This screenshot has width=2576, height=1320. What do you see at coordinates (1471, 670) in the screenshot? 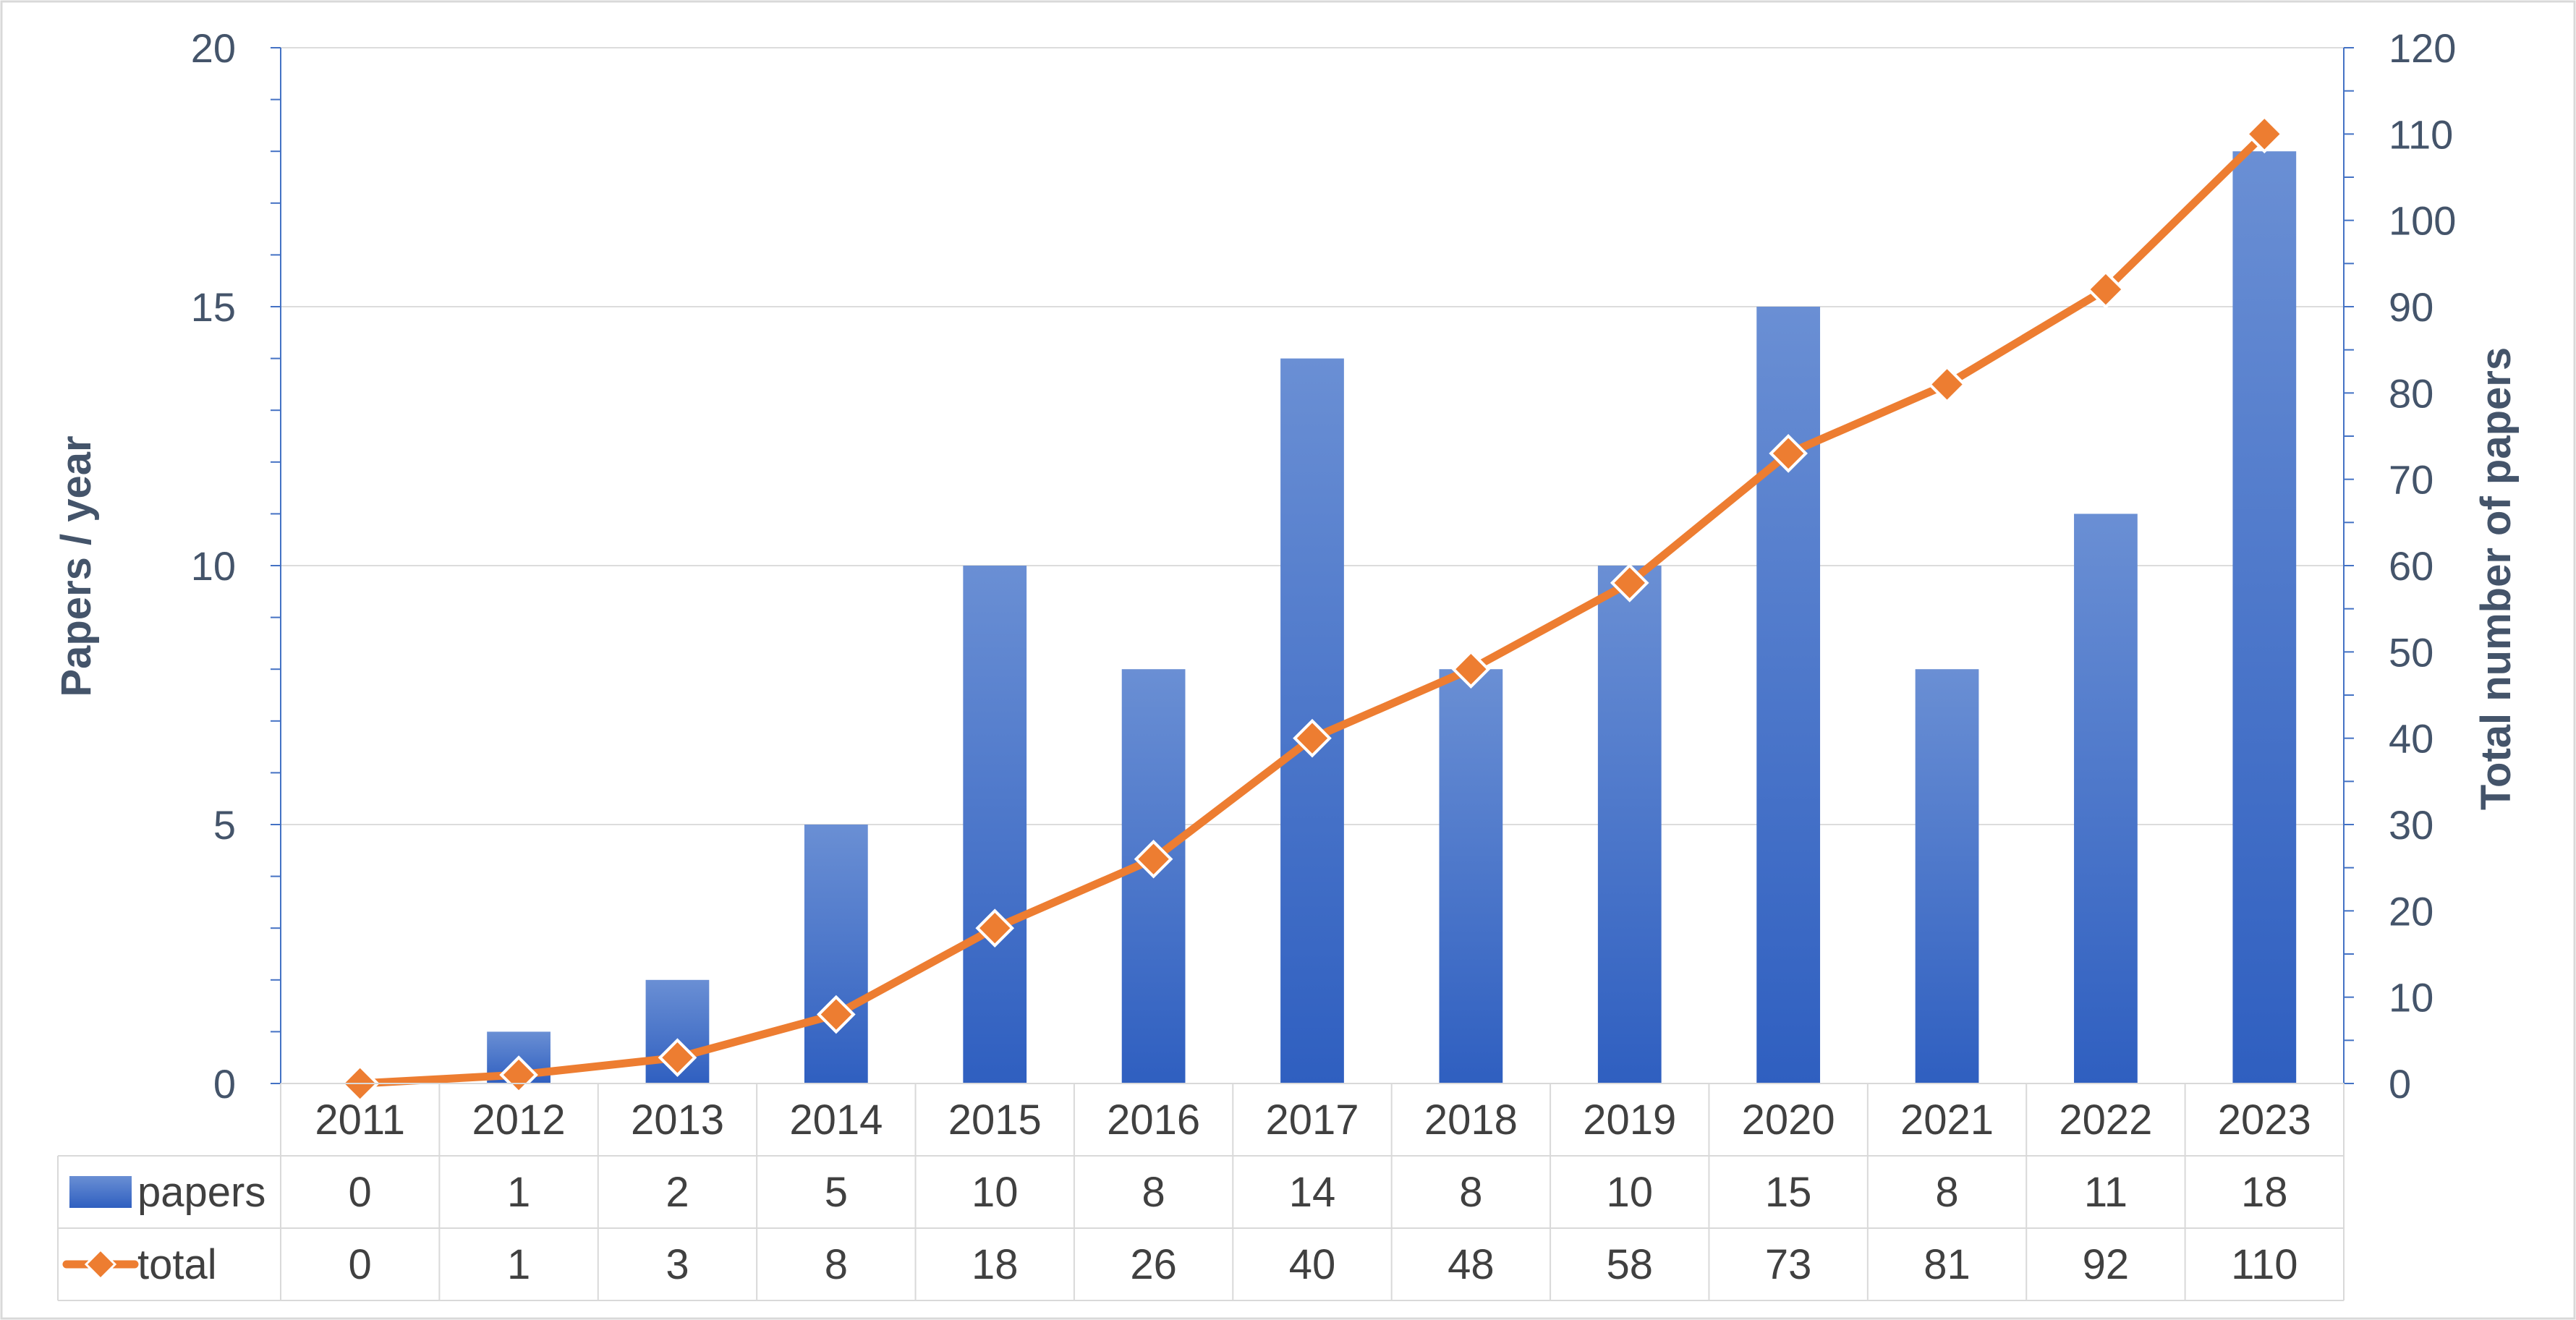
I see `total-point-2018` at bounding box center [1471, 670].